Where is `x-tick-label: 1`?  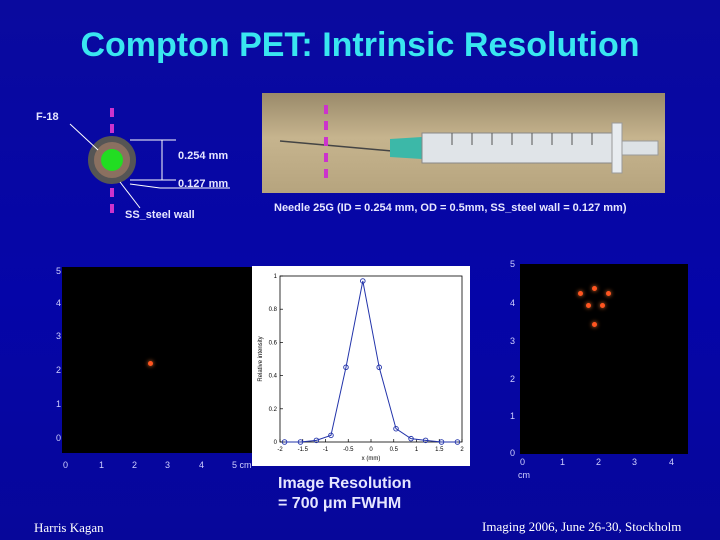 x-tick-label: 1 is located at coordinates (417, 450).